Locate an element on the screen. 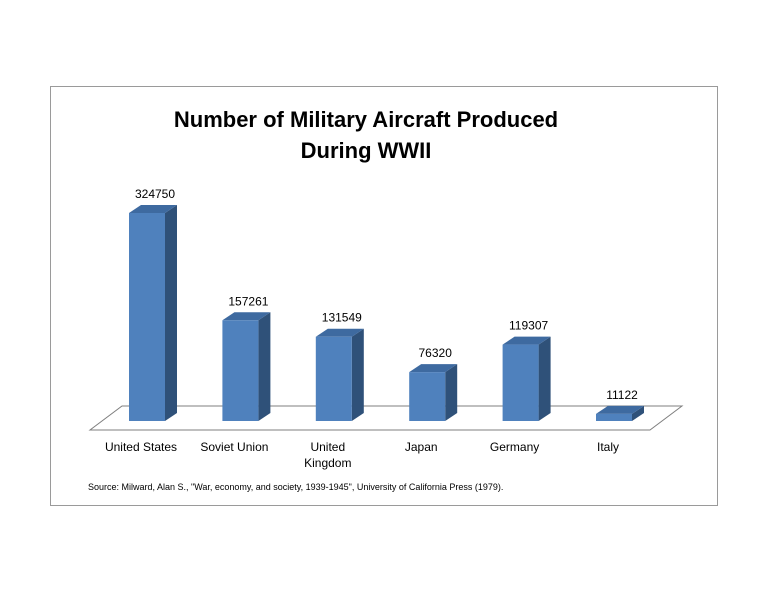 The image size is (768, 594). data-label-germany: 119307 is located at coordinates (528, 326).